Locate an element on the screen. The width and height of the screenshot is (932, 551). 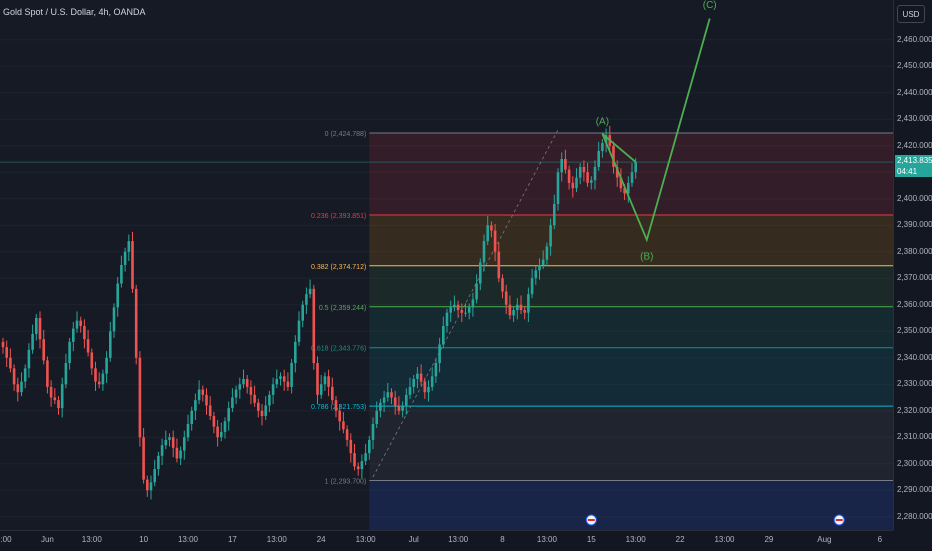
price-tick-label: 2,360.000 is located at coordinates (914, 304).